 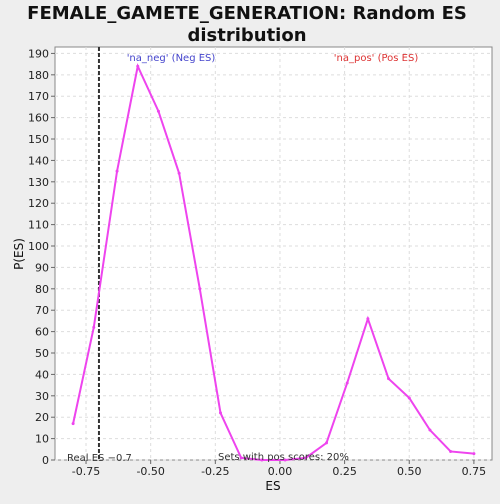 I want to click on y-tick-label: 20, so click(x=42, y=417).